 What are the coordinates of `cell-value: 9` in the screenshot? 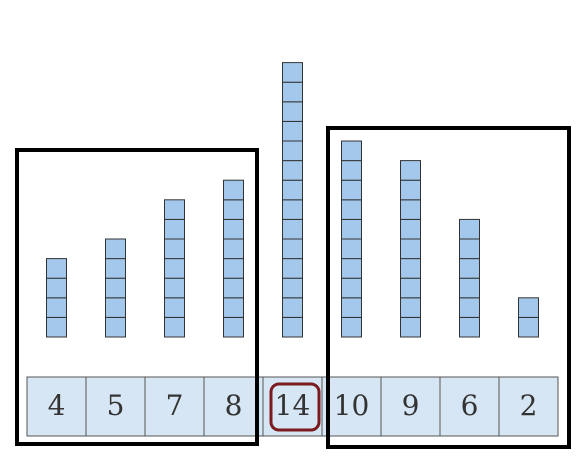 It's located at (411, 405).